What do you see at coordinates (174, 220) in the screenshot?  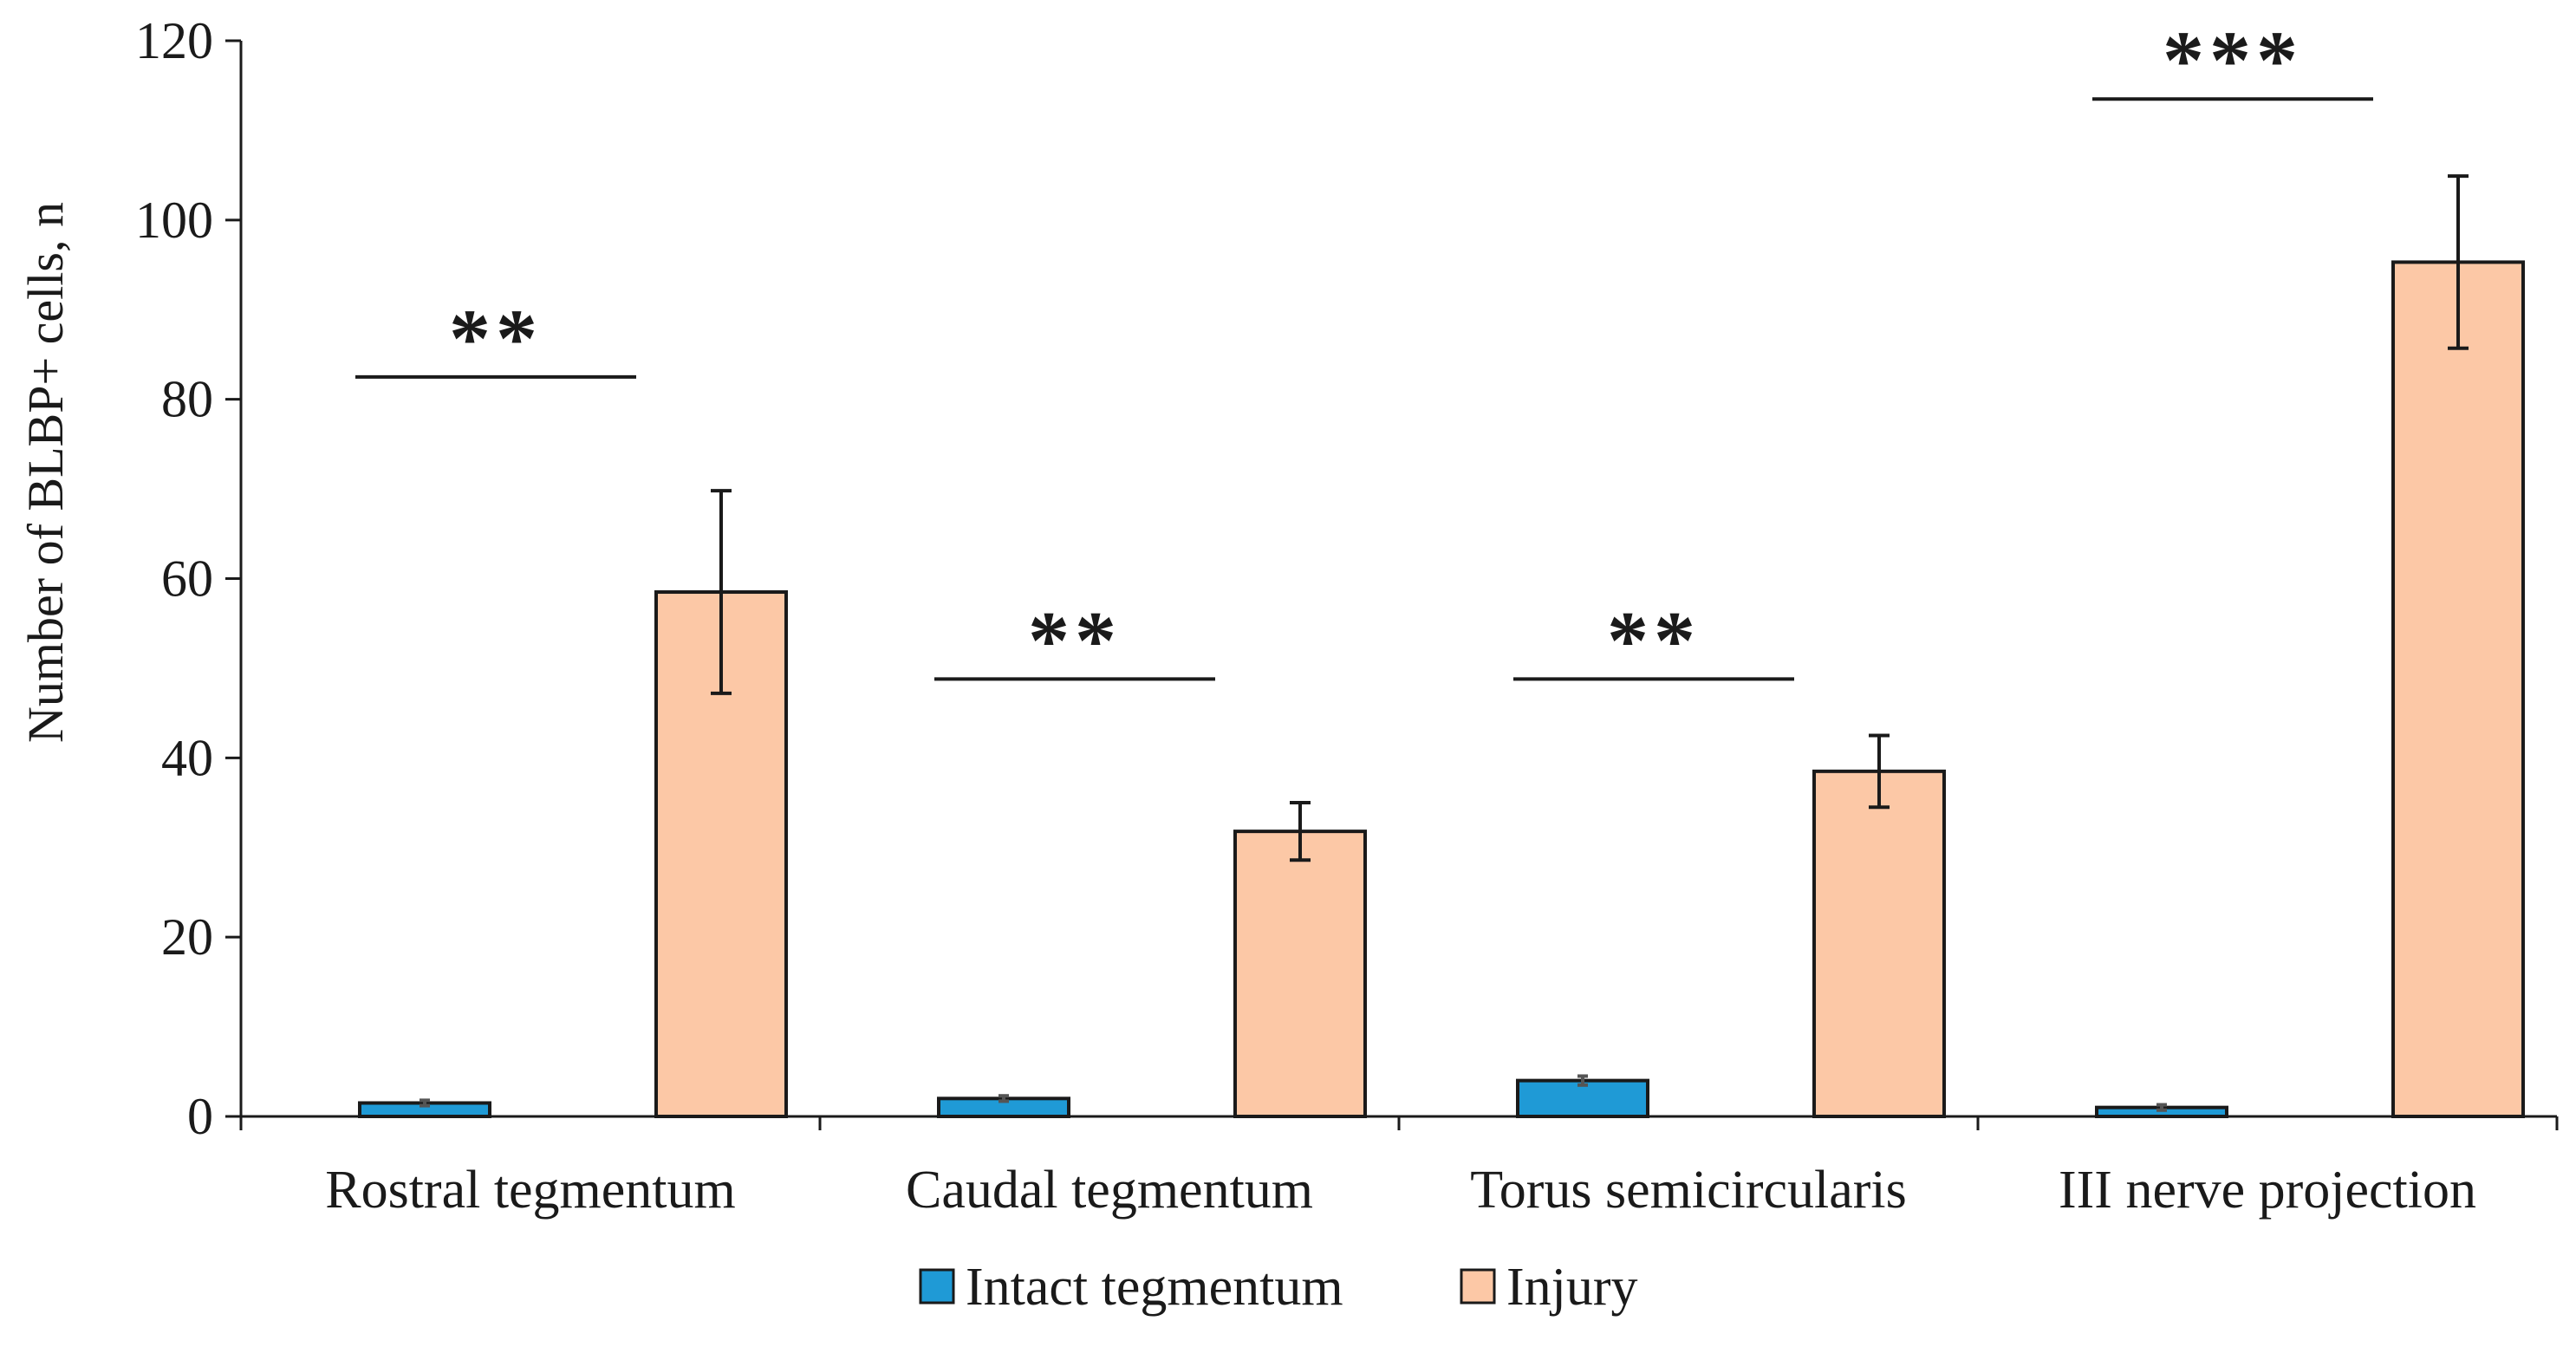 I see `y-tick-label: 100` at bounding box center [174, 220].